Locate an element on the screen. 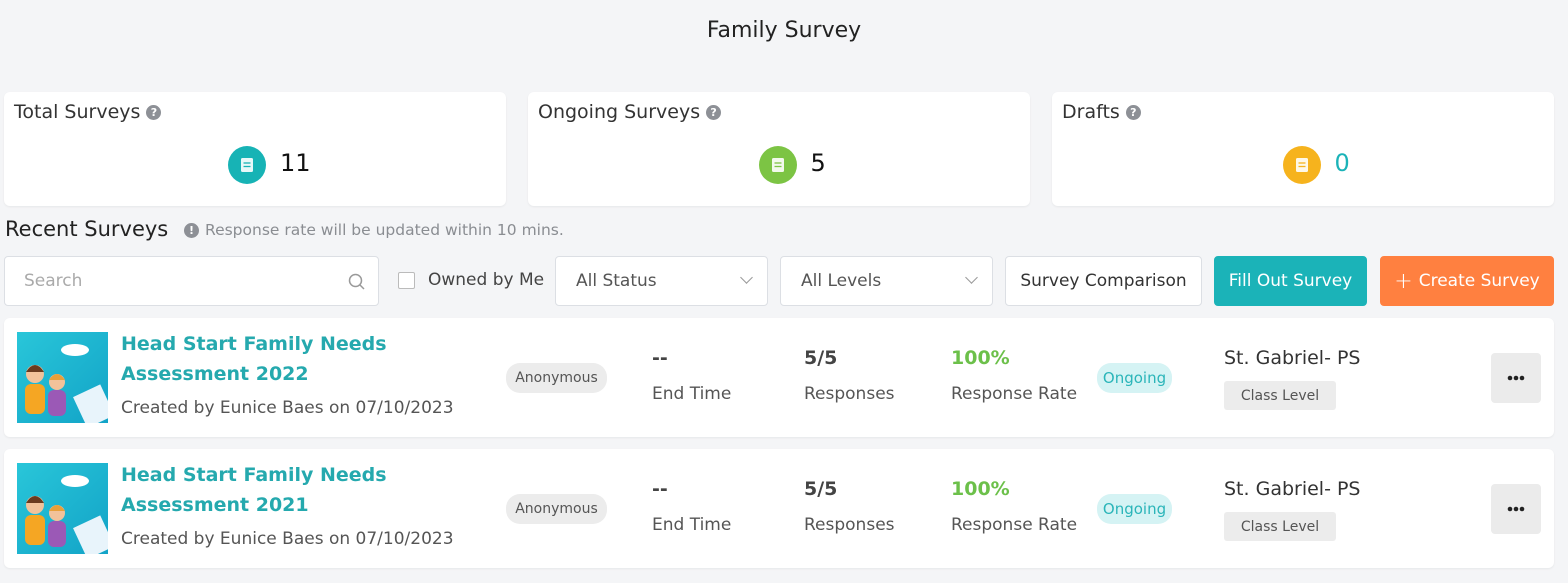 This screenshot has height=583, width=1568. info-icon: ! is located at coordinates (191, 230).